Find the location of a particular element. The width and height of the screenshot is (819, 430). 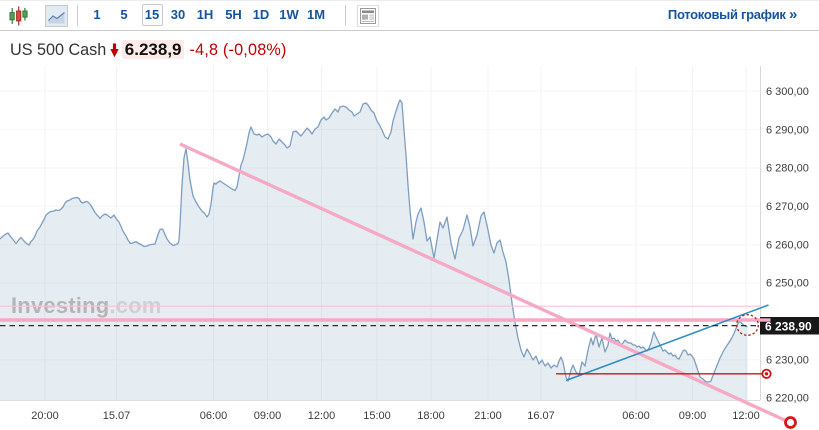

svg-text: 6 300,00 is located at coordinates (787, 92).